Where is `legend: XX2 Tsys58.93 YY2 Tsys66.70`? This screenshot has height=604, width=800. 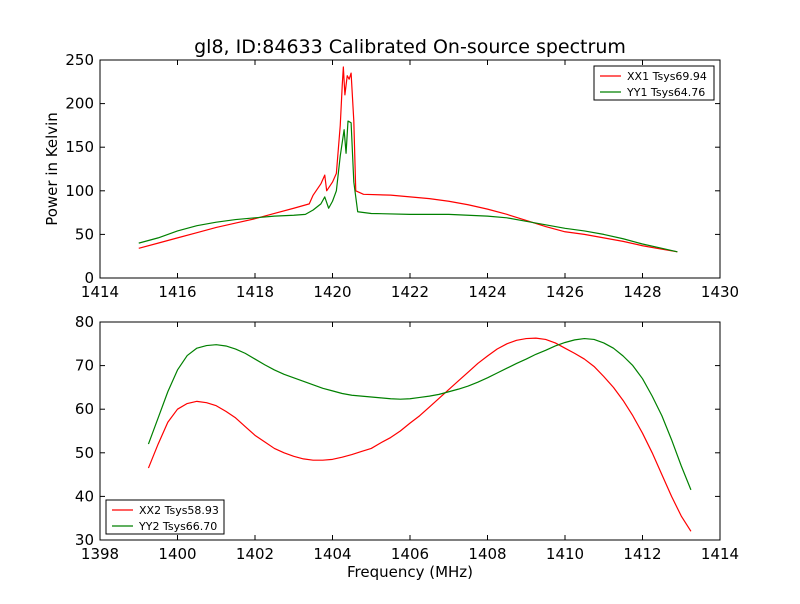 legend: XX2 Tsys58.93 YY2 Tsys66.70 is located at coordinates (165, 517).